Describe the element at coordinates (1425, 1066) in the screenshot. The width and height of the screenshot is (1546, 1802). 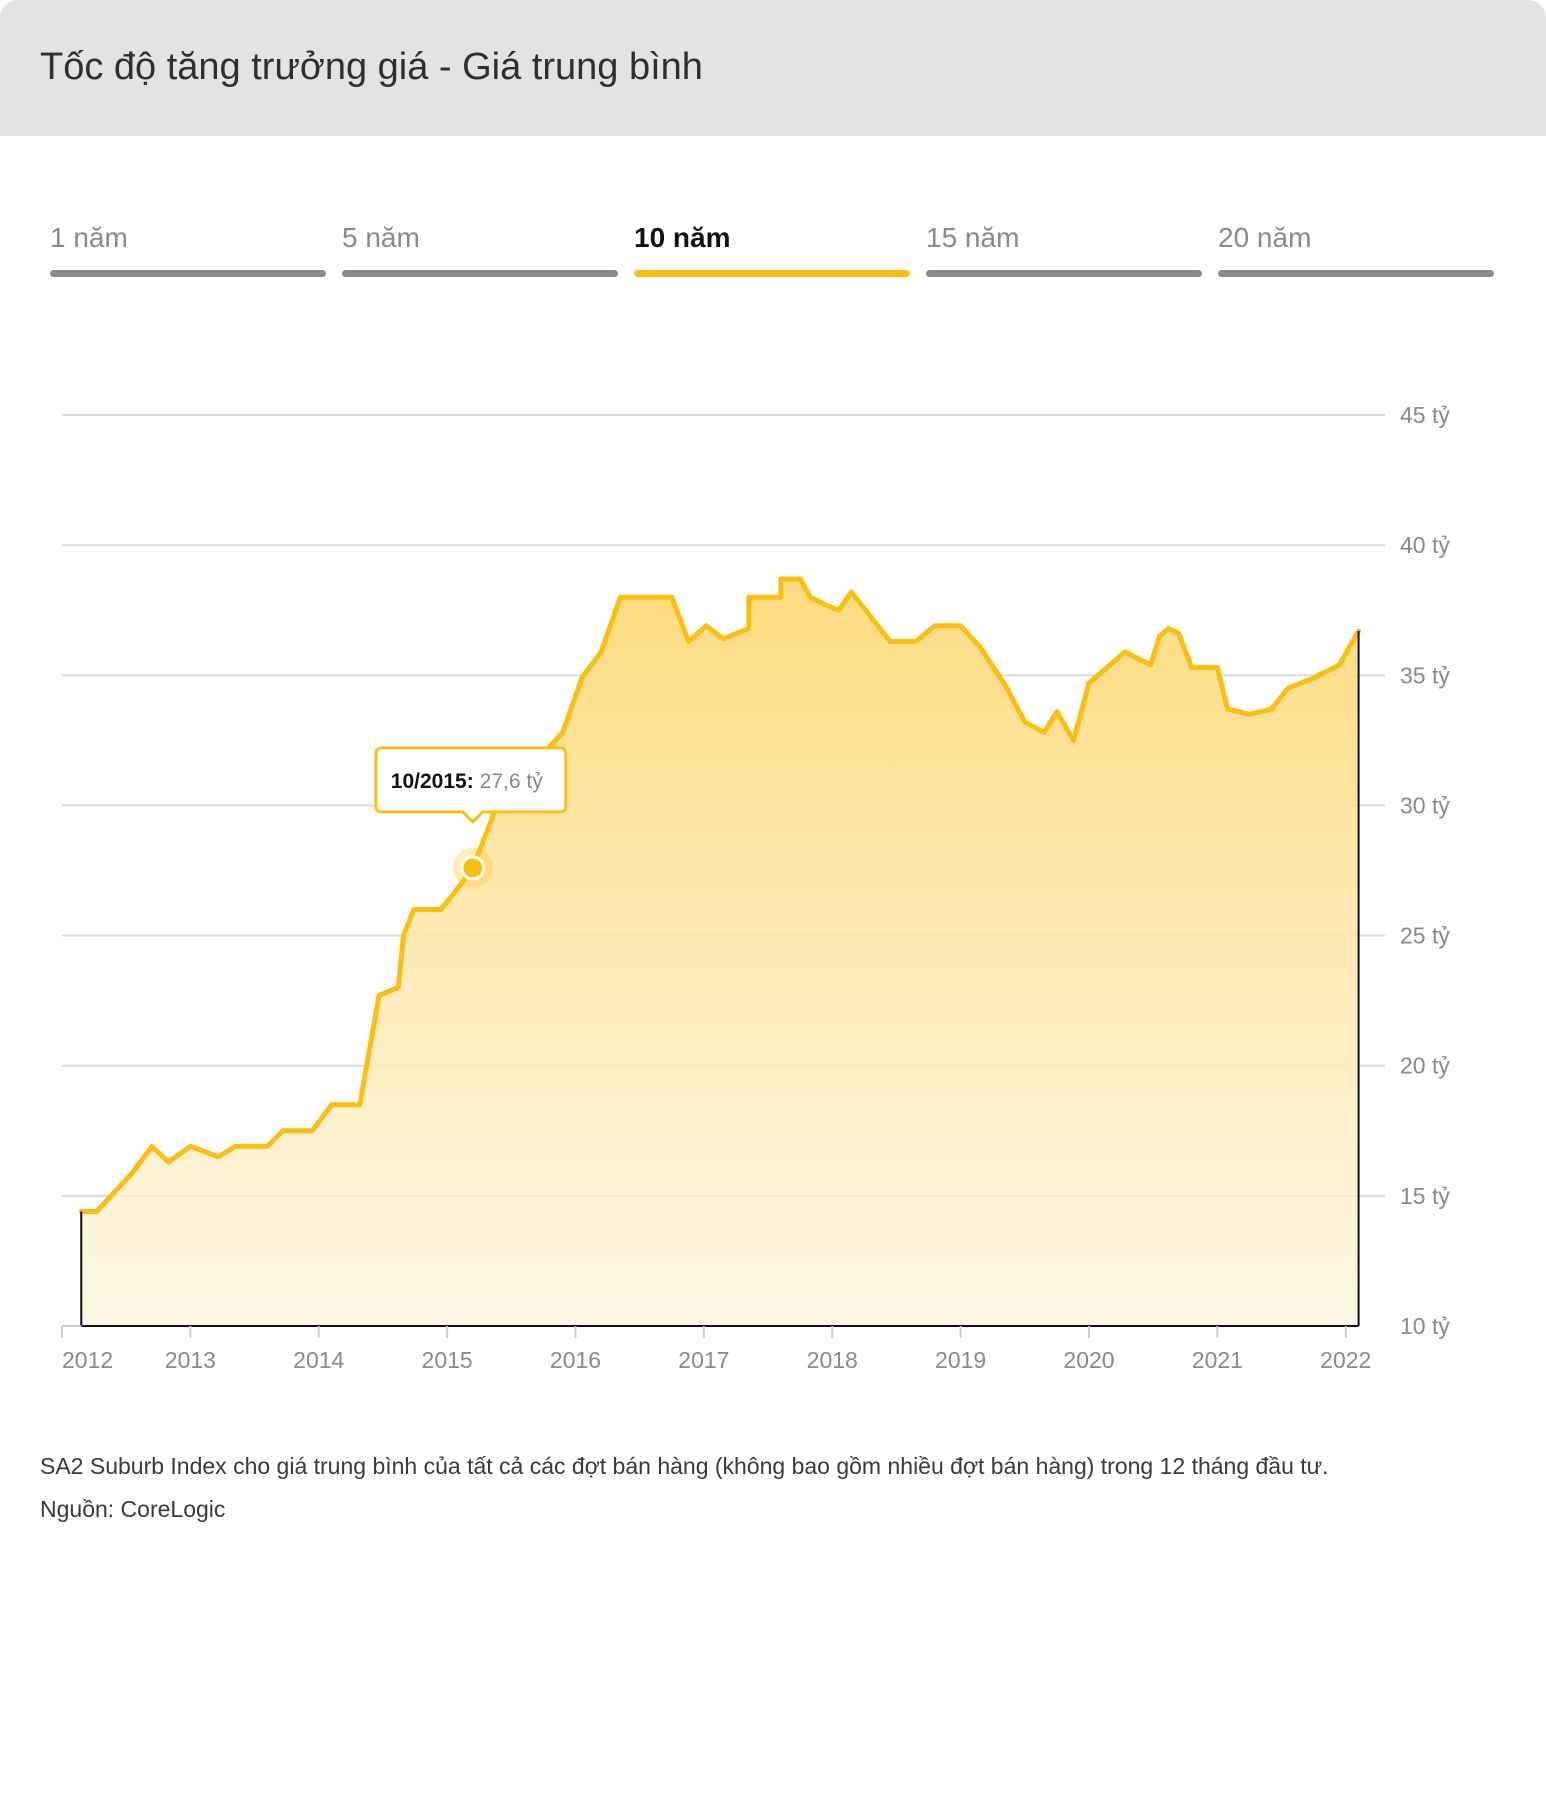
I see `y-tick-label: 20 tỷ` at that location.